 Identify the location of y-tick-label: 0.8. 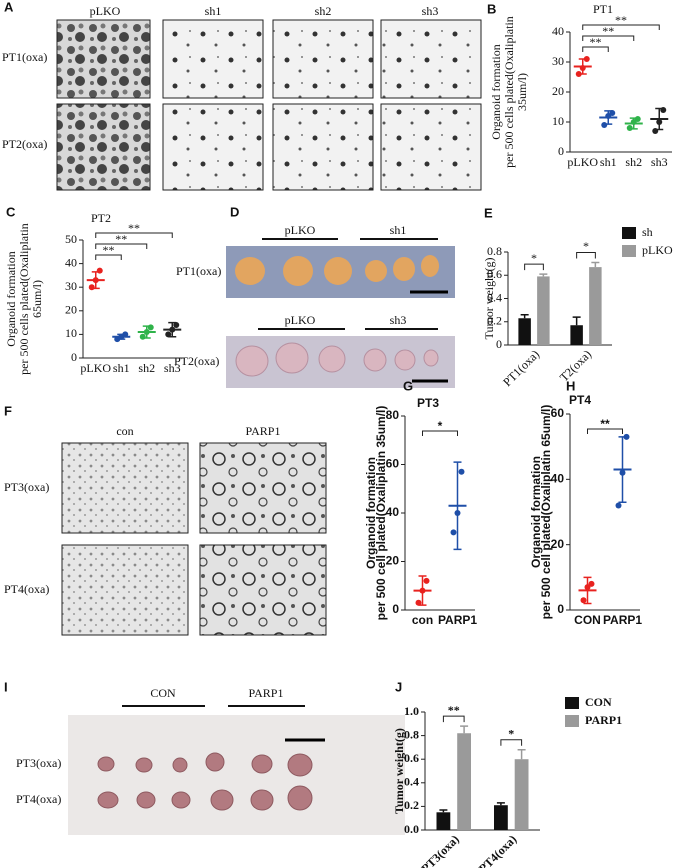
(411, 734).